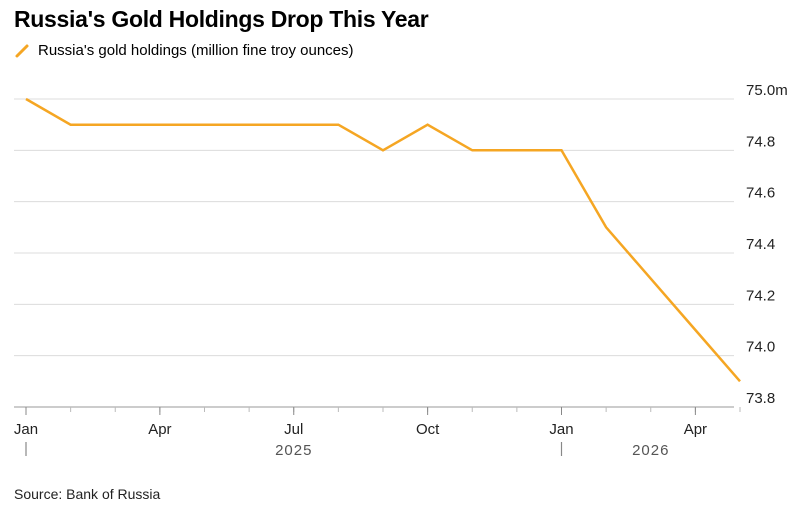 This screenshot has width=800, height=512. Describe the element at coordinates (428, 429) in the screenshot. I see `x-tick-label: Oct` at that location.